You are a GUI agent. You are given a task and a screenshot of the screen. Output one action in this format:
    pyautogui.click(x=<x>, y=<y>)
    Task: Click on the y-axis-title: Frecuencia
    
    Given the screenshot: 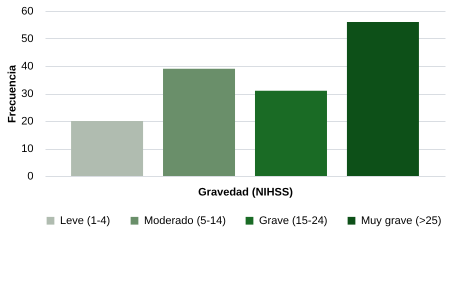 What is the action you would take?
    pyautogui.click(x=12, y=94)
    